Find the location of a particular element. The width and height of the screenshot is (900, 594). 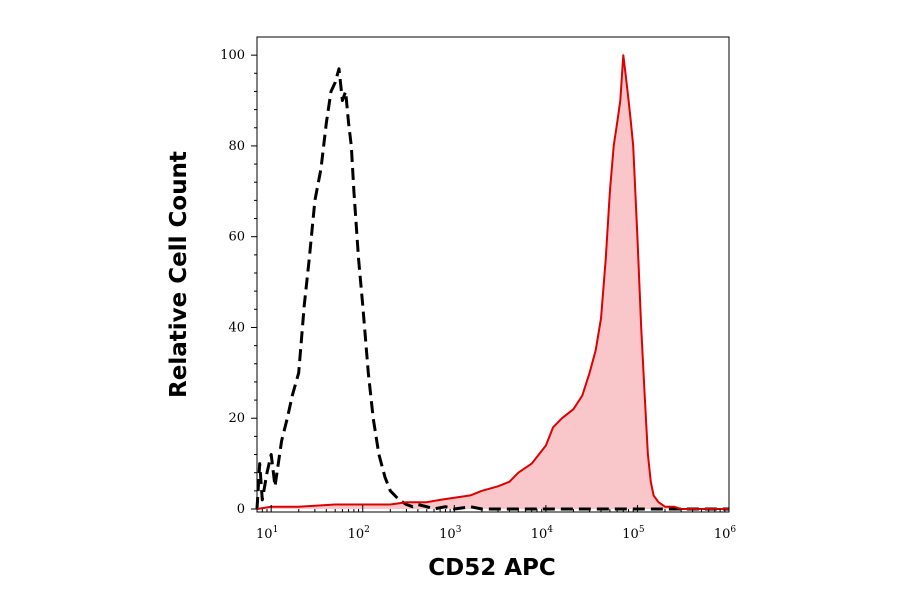

y-tick-label-4: 80 is located at coordinates (236, 146).